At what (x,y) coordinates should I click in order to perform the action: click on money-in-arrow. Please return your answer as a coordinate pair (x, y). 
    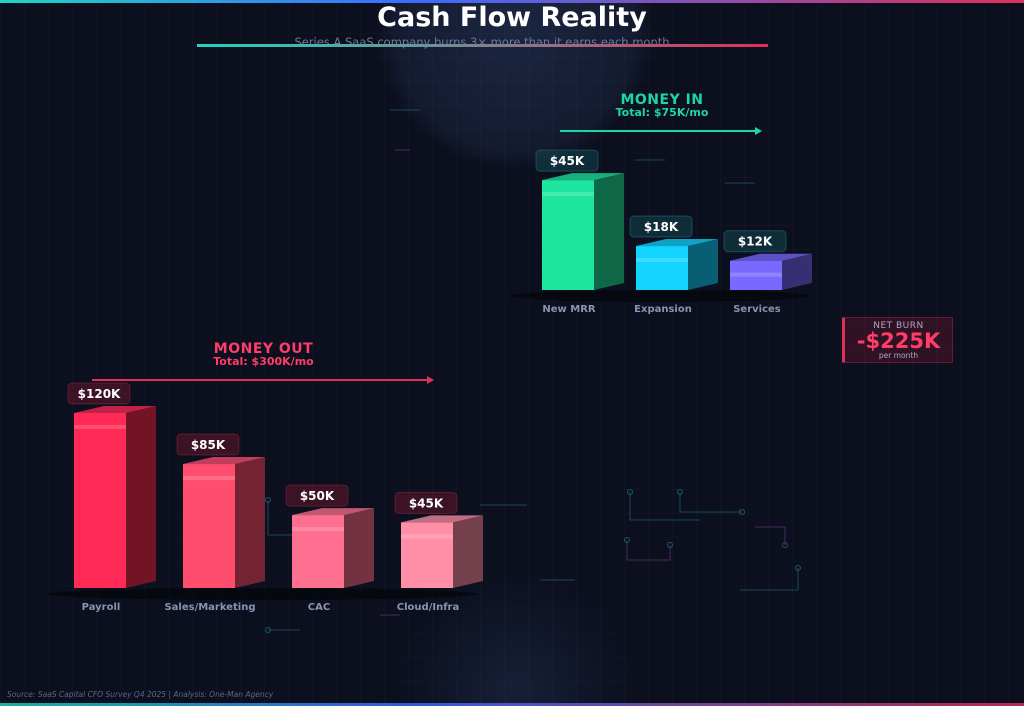
    Looking at the image, I should click on (661, 131).